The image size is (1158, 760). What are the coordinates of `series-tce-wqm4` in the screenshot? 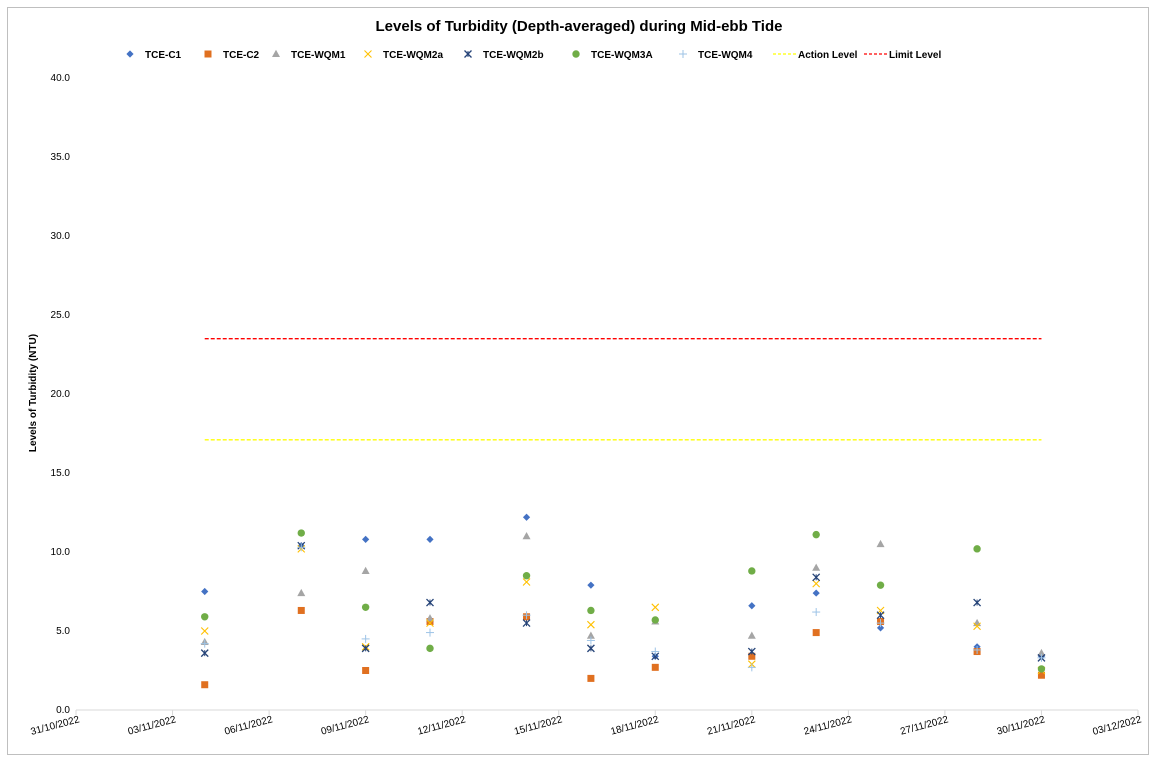 It's located at (623, 607).